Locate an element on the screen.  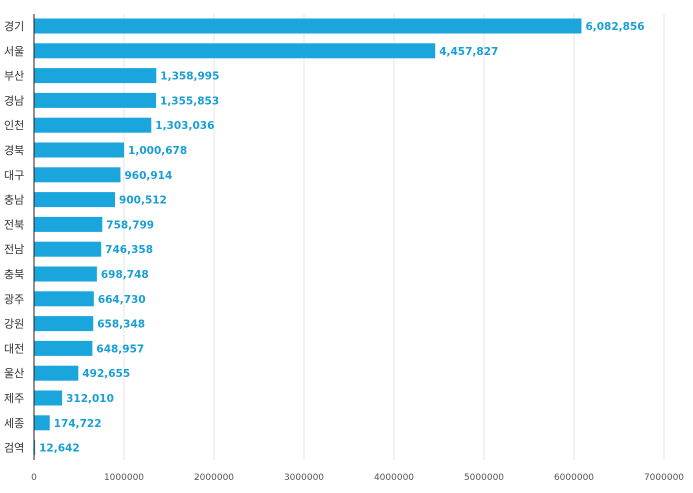
category-label: 대전 is located at coordinates (14, 348).